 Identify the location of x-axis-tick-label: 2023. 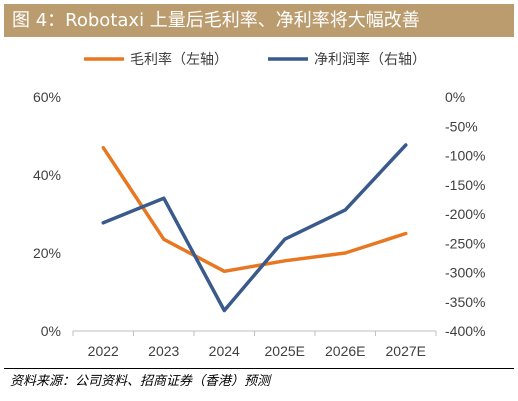
(163, 351).